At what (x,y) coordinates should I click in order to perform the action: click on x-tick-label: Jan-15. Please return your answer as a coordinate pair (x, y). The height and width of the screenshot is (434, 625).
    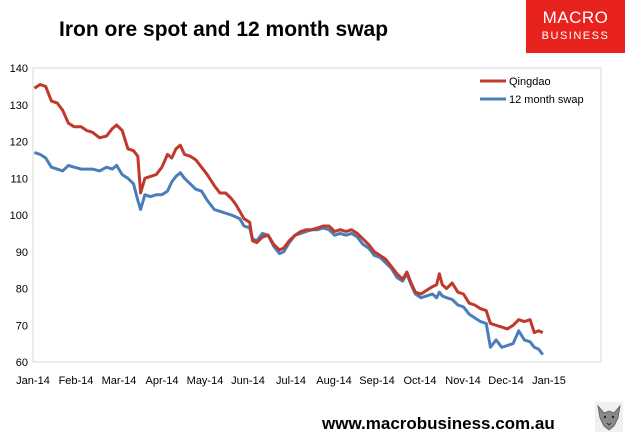
    Looking at the image, I should click on (549, 381).